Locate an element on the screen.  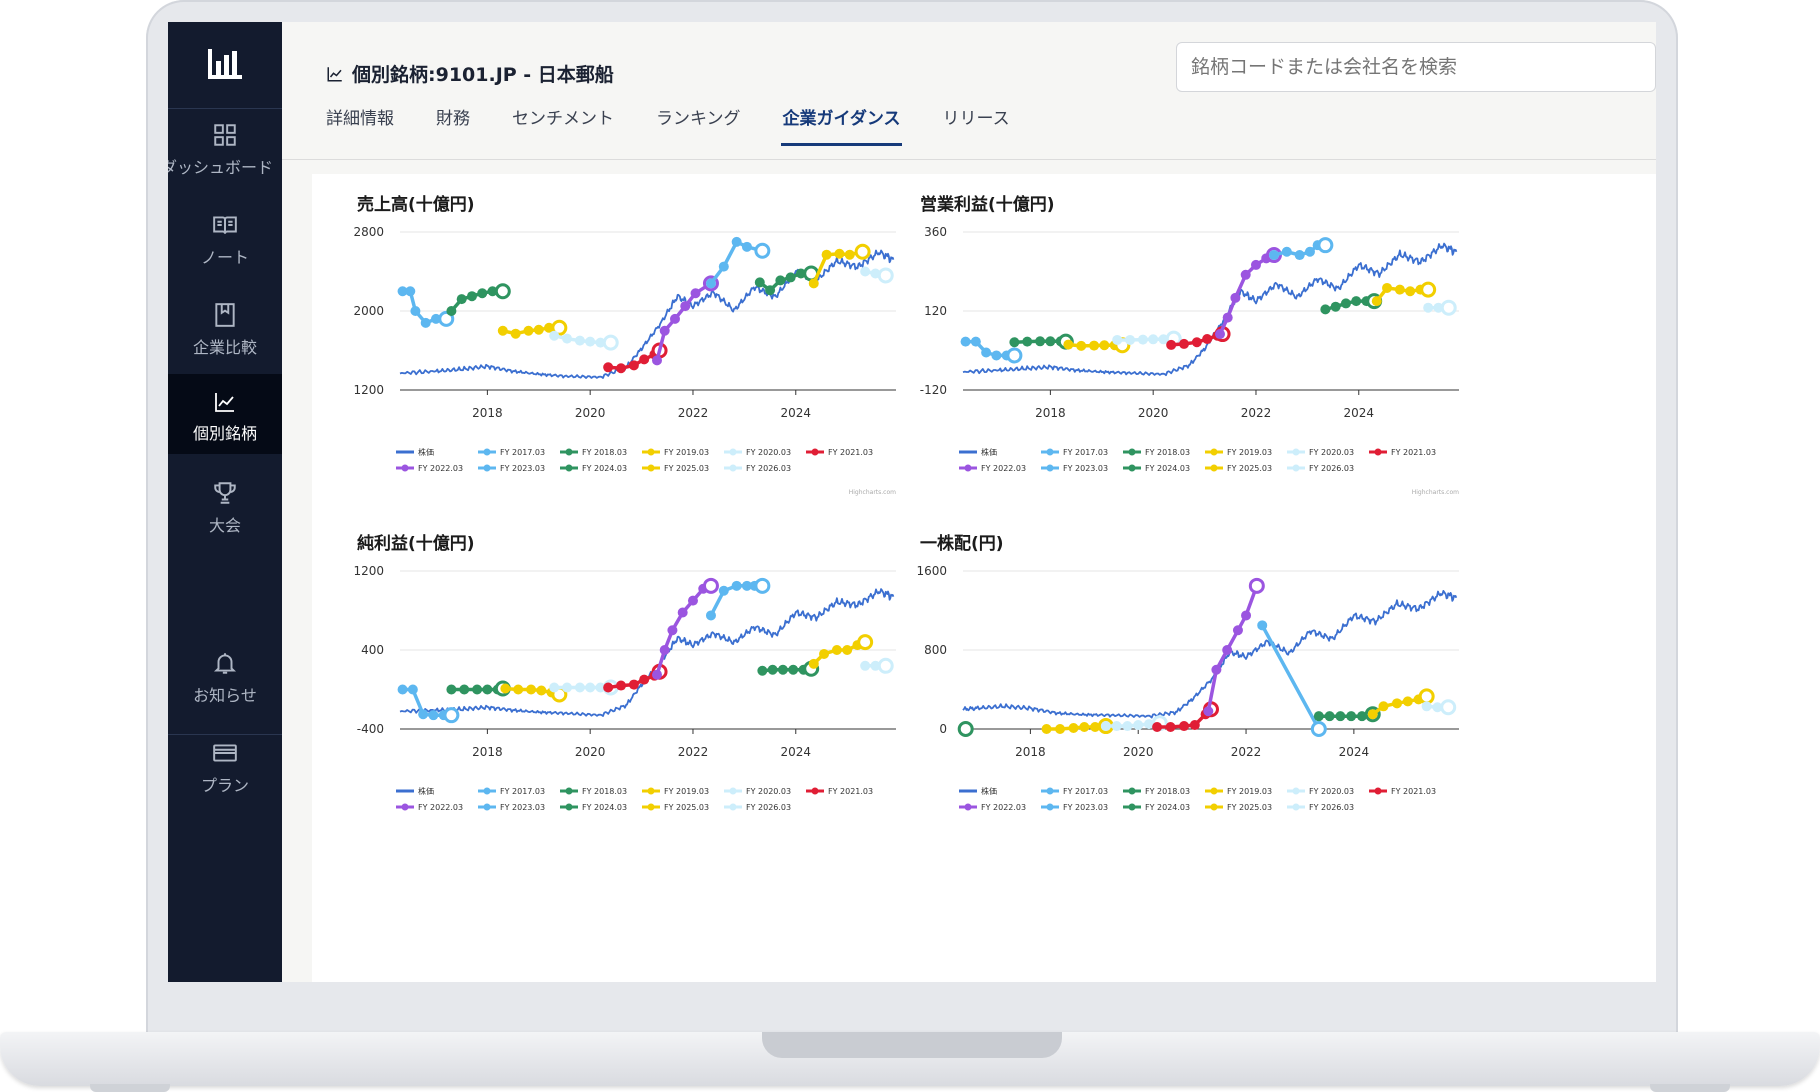
legend-label: FY 2022.03 is located at coordinates (440, 468).